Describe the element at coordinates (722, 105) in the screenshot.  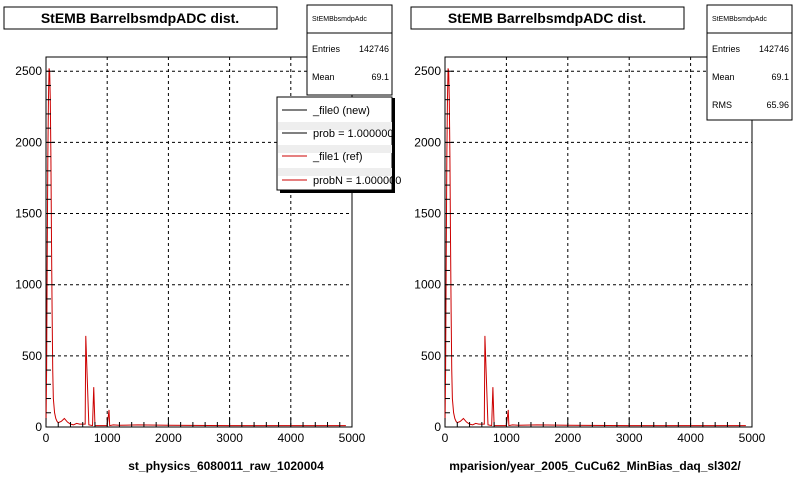
I see `stats-right-rms-label: RMS` at that location.